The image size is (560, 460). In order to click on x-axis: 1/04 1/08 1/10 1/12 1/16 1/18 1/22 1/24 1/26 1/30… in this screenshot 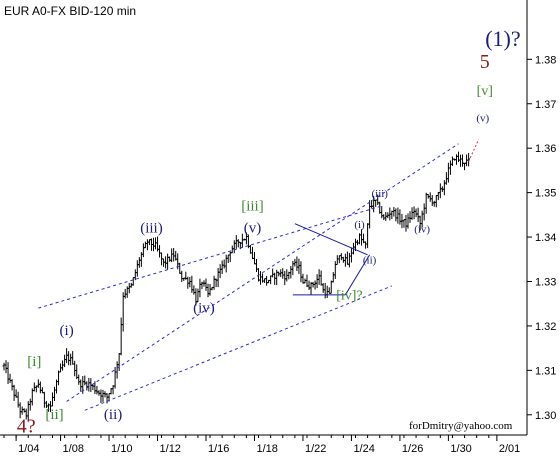, I will do `click(261, 445)`.